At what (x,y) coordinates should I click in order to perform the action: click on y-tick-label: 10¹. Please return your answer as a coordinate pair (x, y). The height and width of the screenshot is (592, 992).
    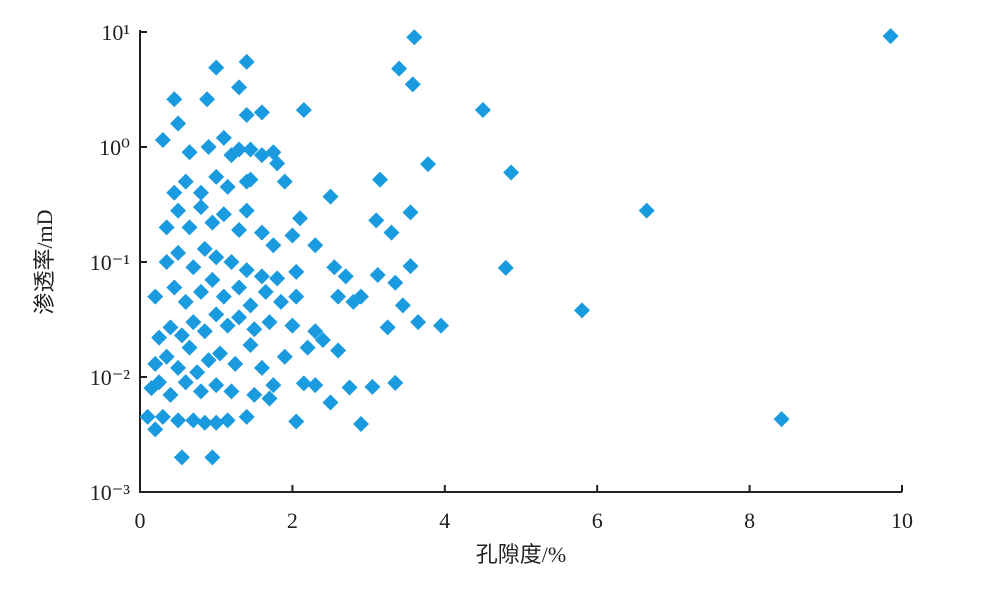
    Looking at the image, I should click on (115, 32).